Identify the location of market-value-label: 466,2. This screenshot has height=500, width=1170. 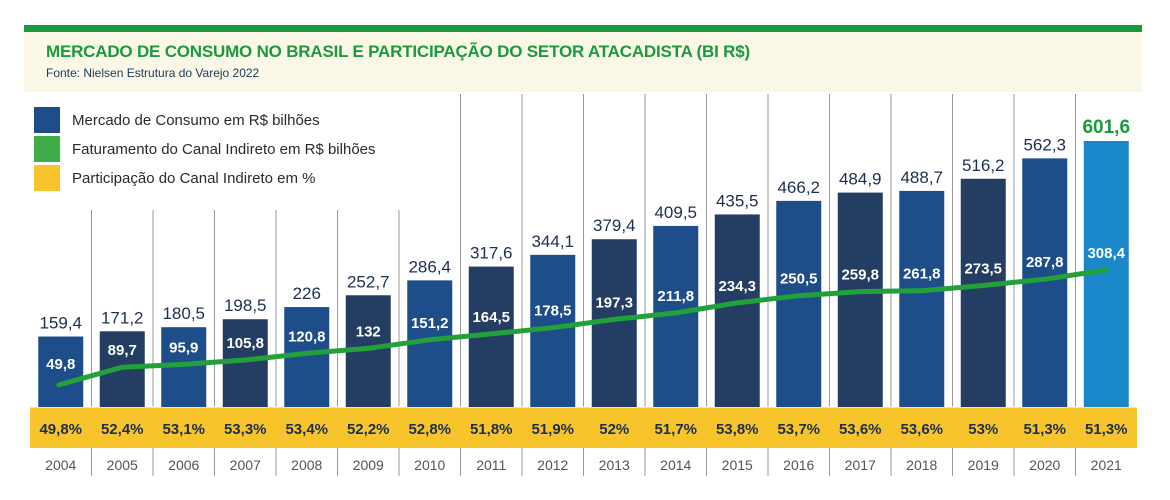
(798, 187).